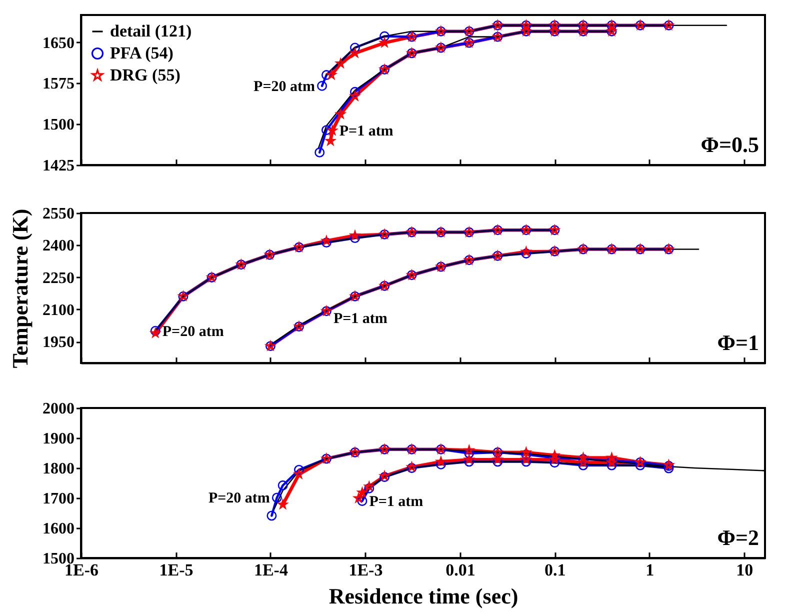  I want to click on y-tick-label: 2550, so click(58, 214).